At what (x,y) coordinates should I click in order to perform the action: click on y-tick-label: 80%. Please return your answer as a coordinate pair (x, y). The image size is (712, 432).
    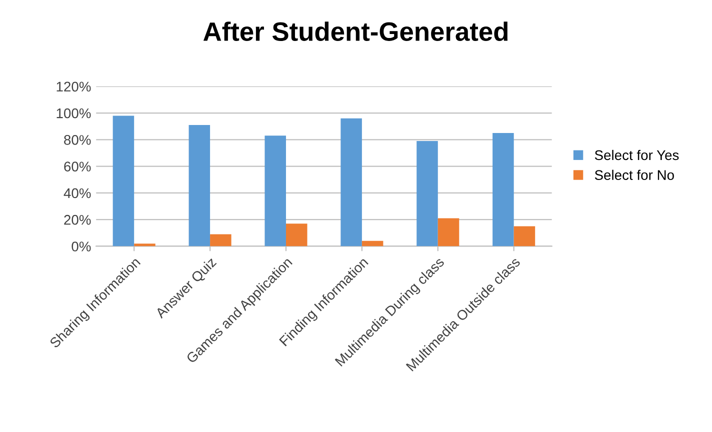
    Looking at the image, I should click on (77, 140).